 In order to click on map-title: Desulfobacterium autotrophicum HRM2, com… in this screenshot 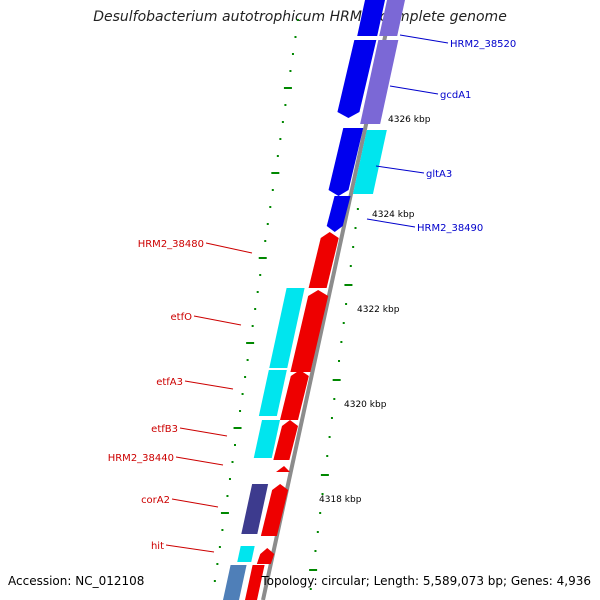, I will do `click(300, 17)`.